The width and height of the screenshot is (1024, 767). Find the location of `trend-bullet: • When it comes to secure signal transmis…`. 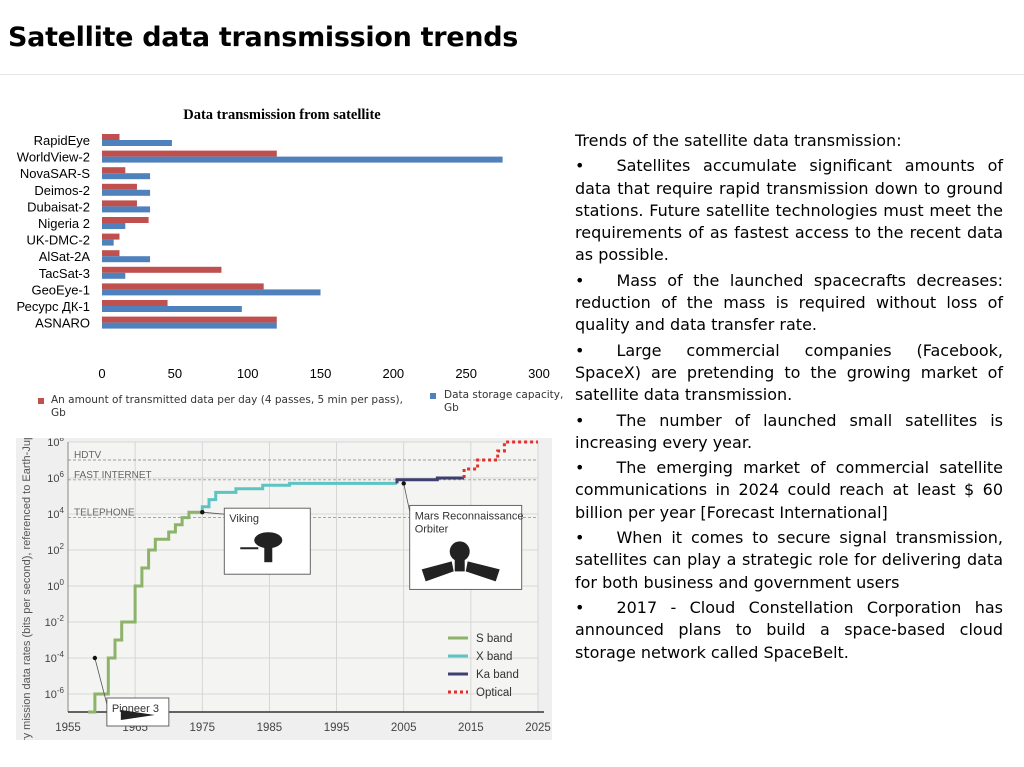

trend-bullet: • When it comes to secure signal transmis… is located at coordinates (789, 560).